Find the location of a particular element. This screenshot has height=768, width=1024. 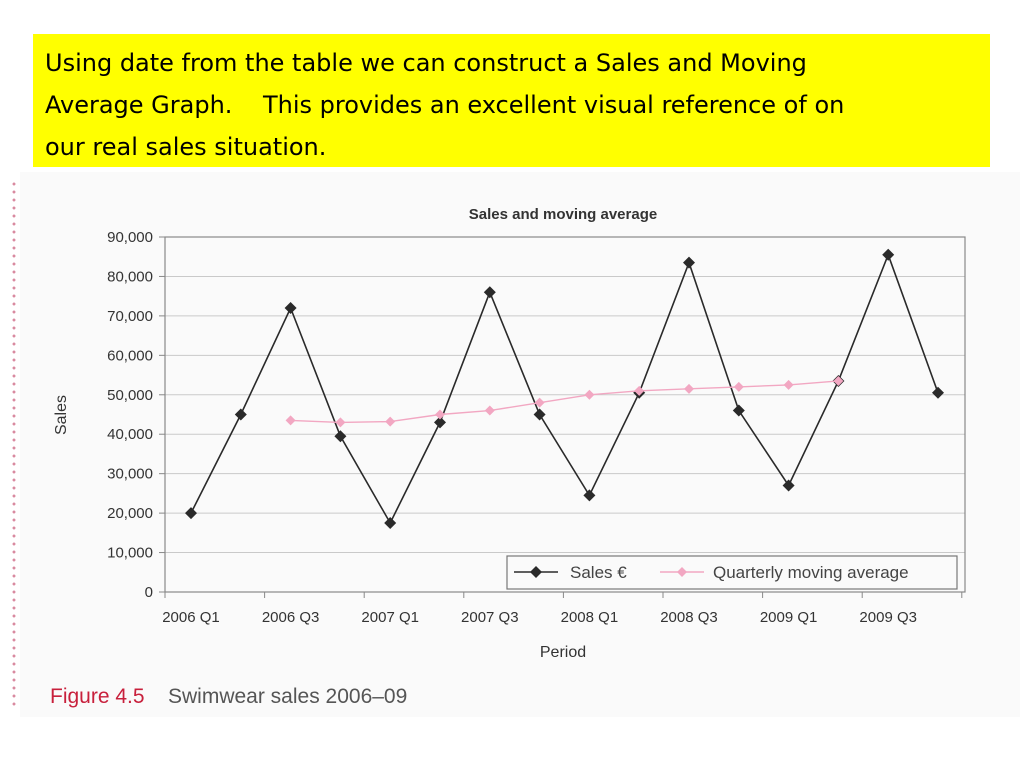

y-tick-label: 0 is located at coordinates (149, 592).